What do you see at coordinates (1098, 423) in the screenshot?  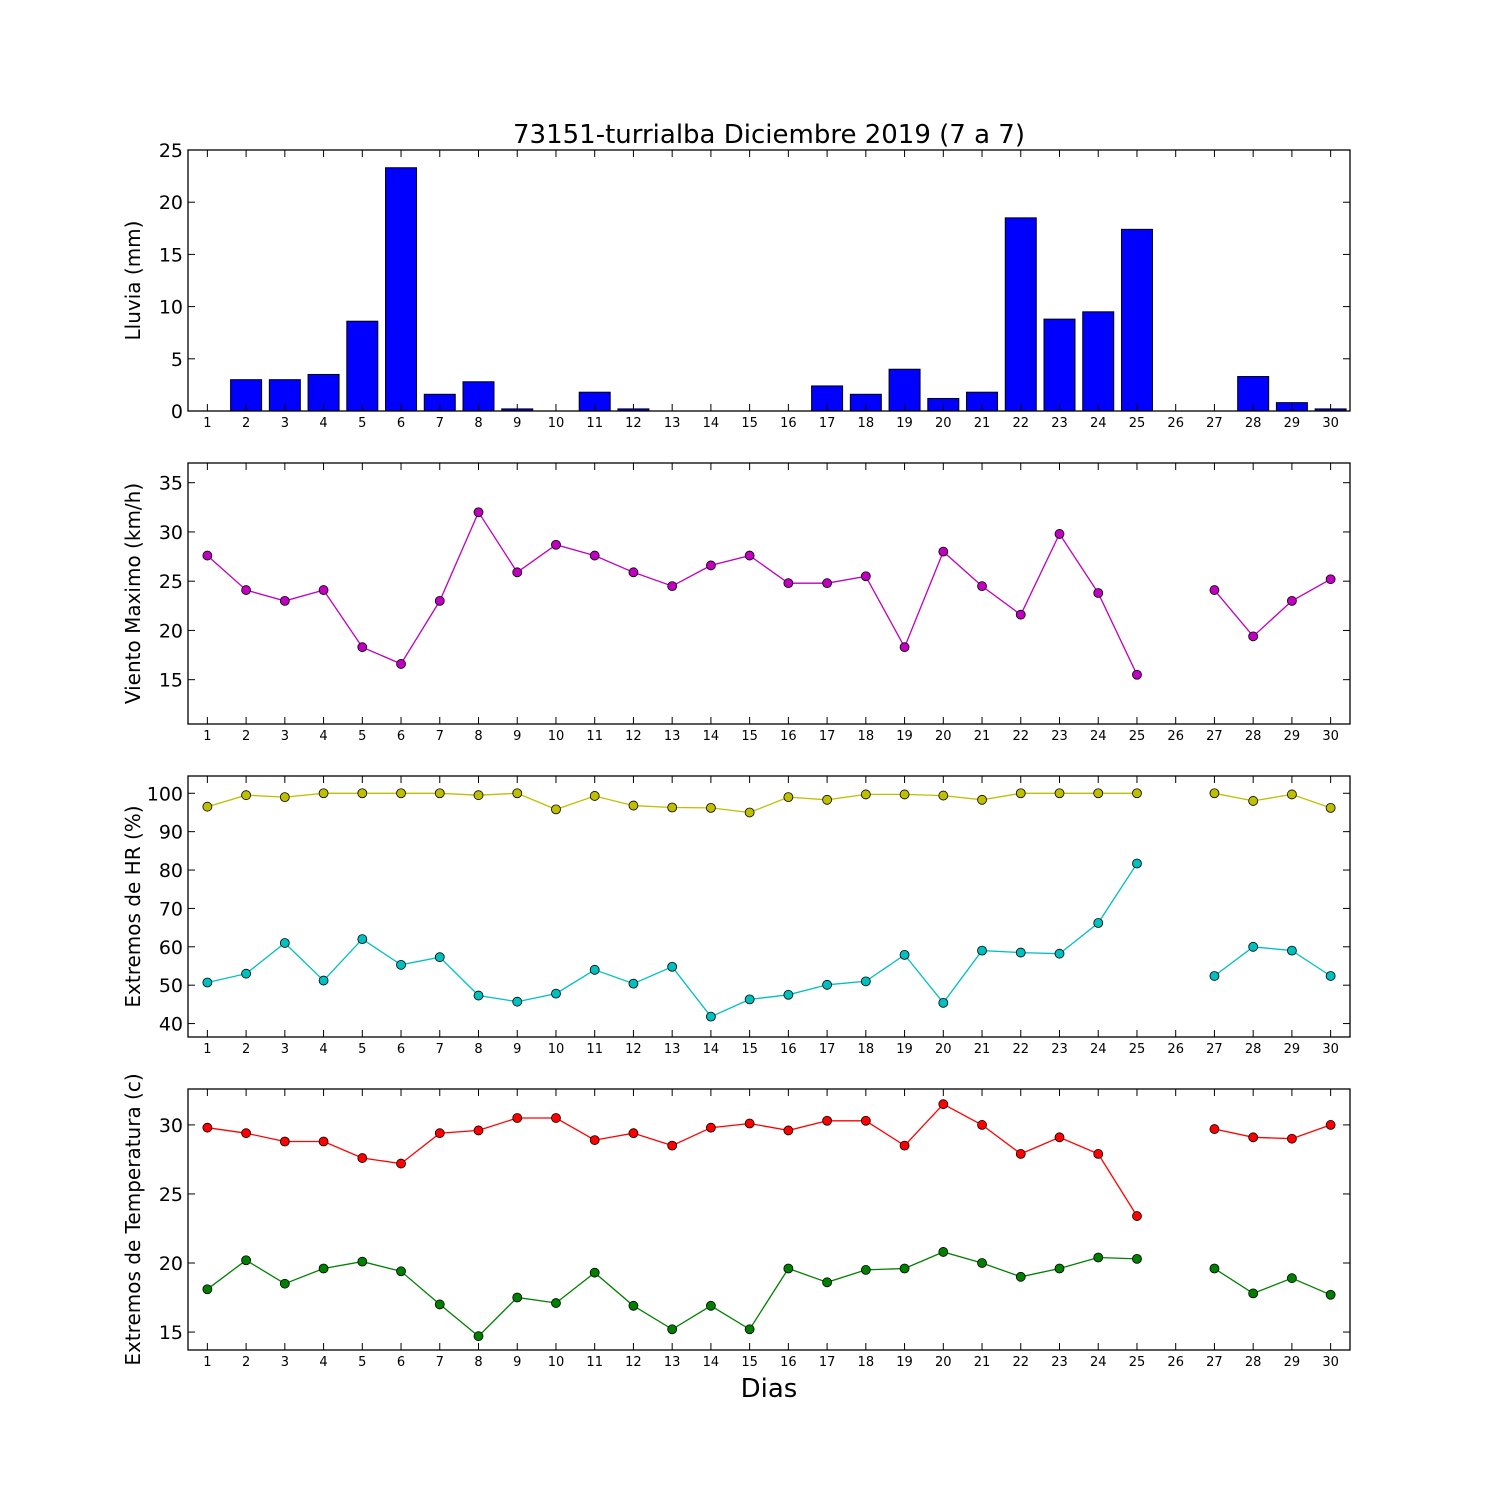 I see `x-tick-label: 24` at bounding box center [1098, 423].